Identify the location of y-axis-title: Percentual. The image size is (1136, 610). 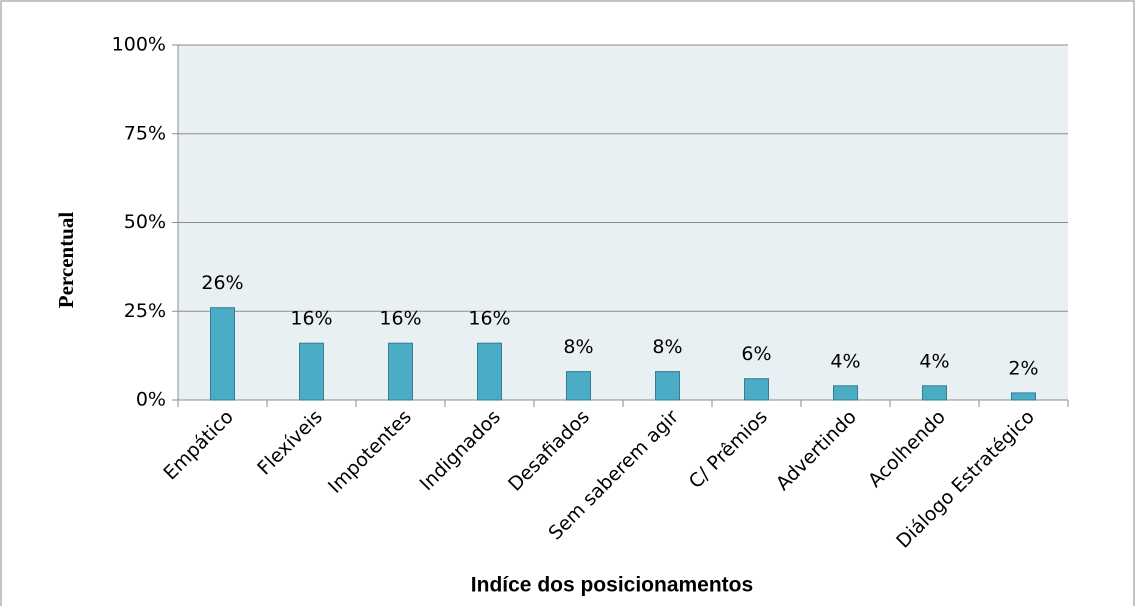
(66, 260).